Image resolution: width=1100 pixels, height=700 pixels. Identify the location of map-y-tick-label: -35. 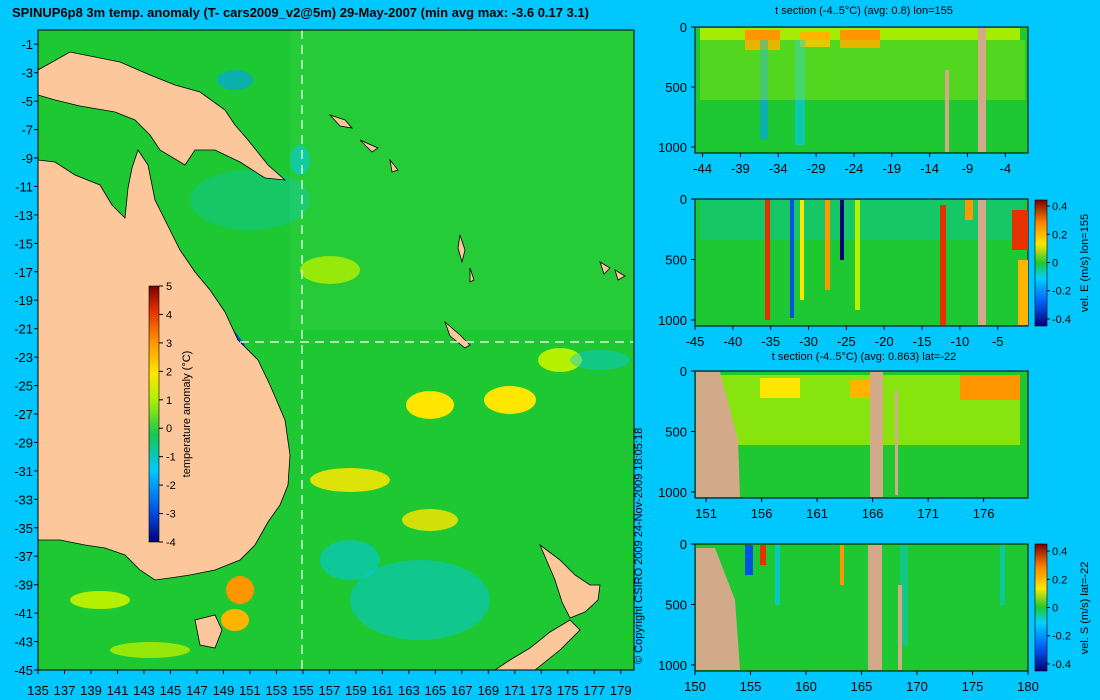
(23, 528).